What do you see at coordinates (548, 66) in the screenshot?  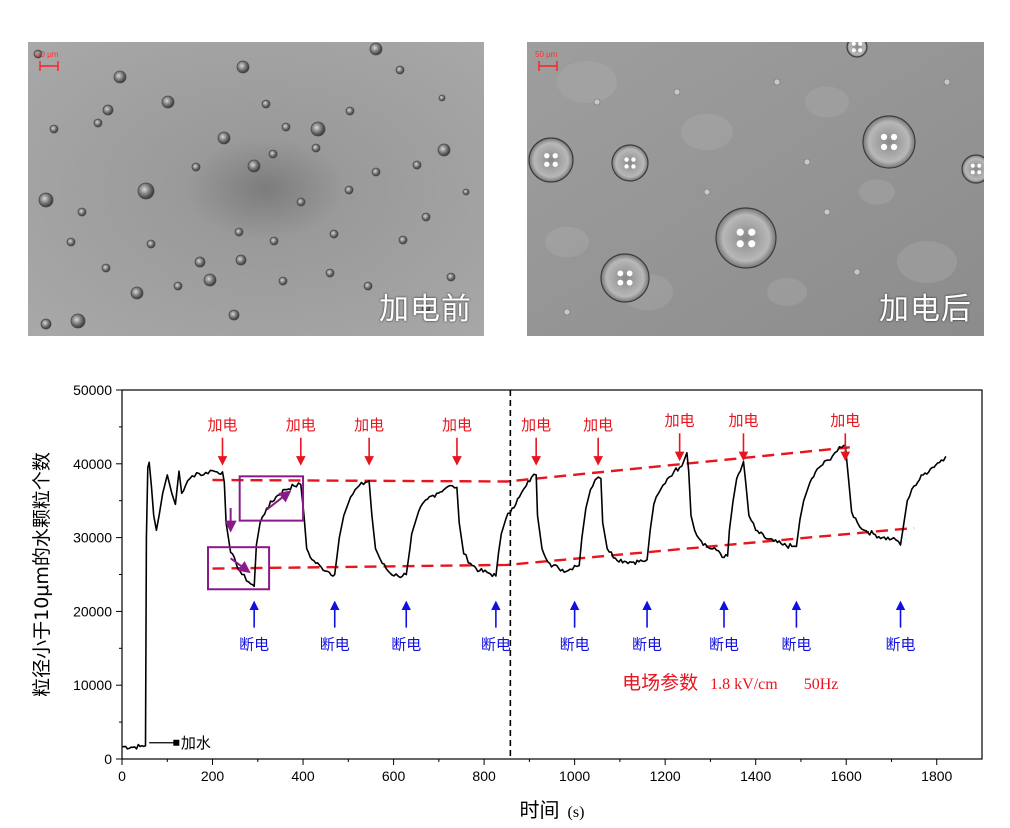 I see `scale-bar-right` at bounding box center [548, 66].